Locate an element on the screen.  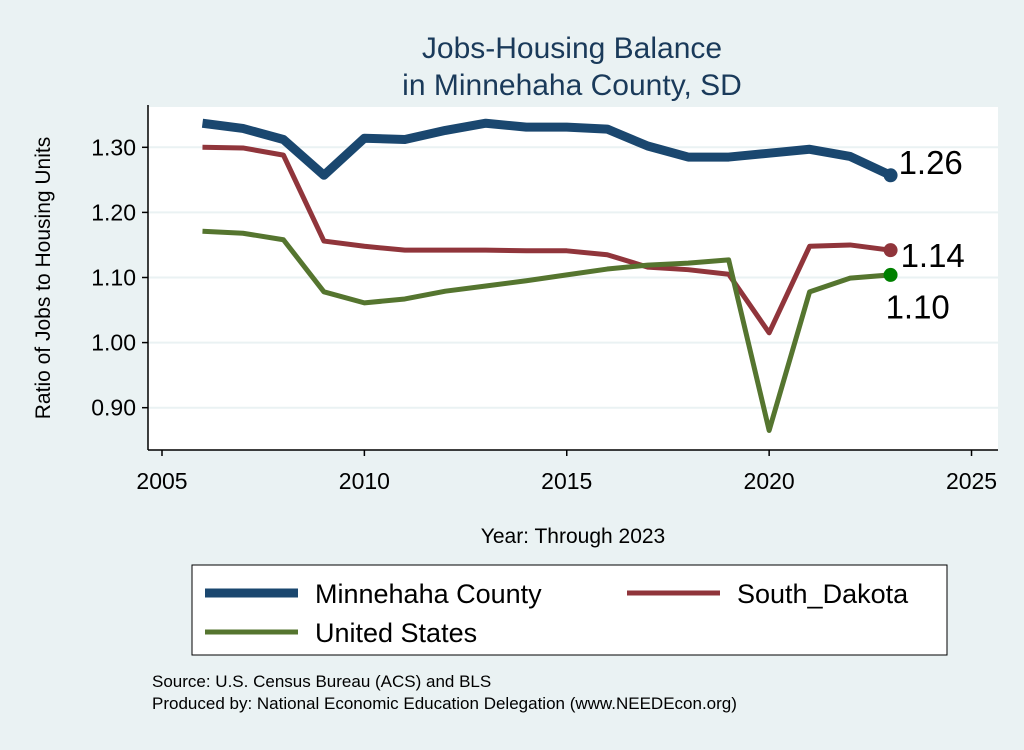
y-axis-label: Ratio of Jobs to Housing Units is located at coordinates (43, 278).